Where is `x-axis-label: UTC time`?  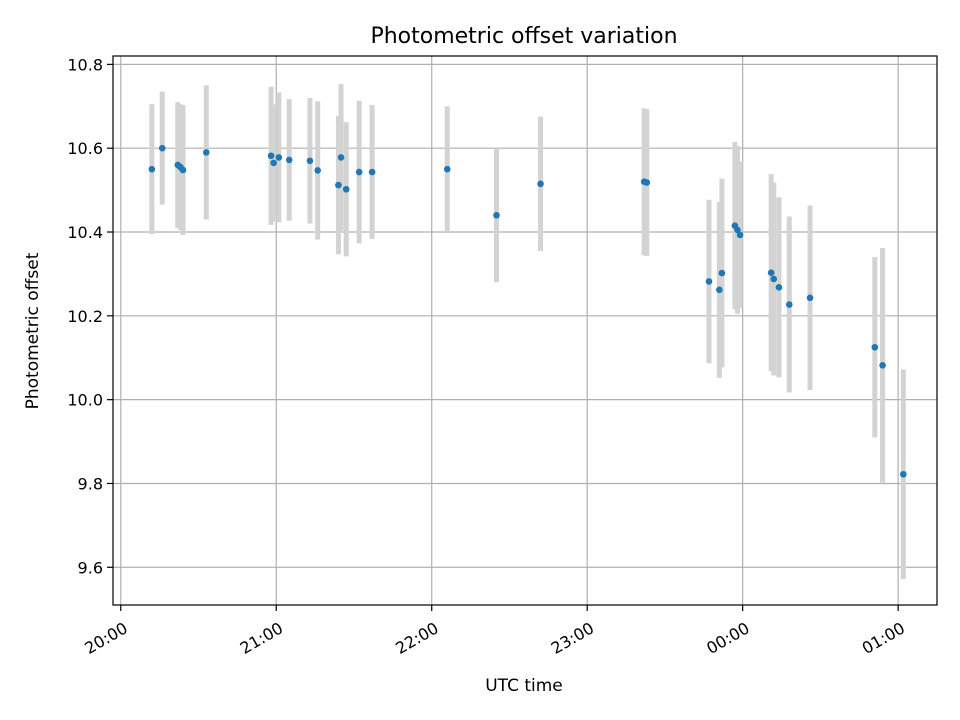
x-axis-label: UTC time is located at coordinates (524, 686).